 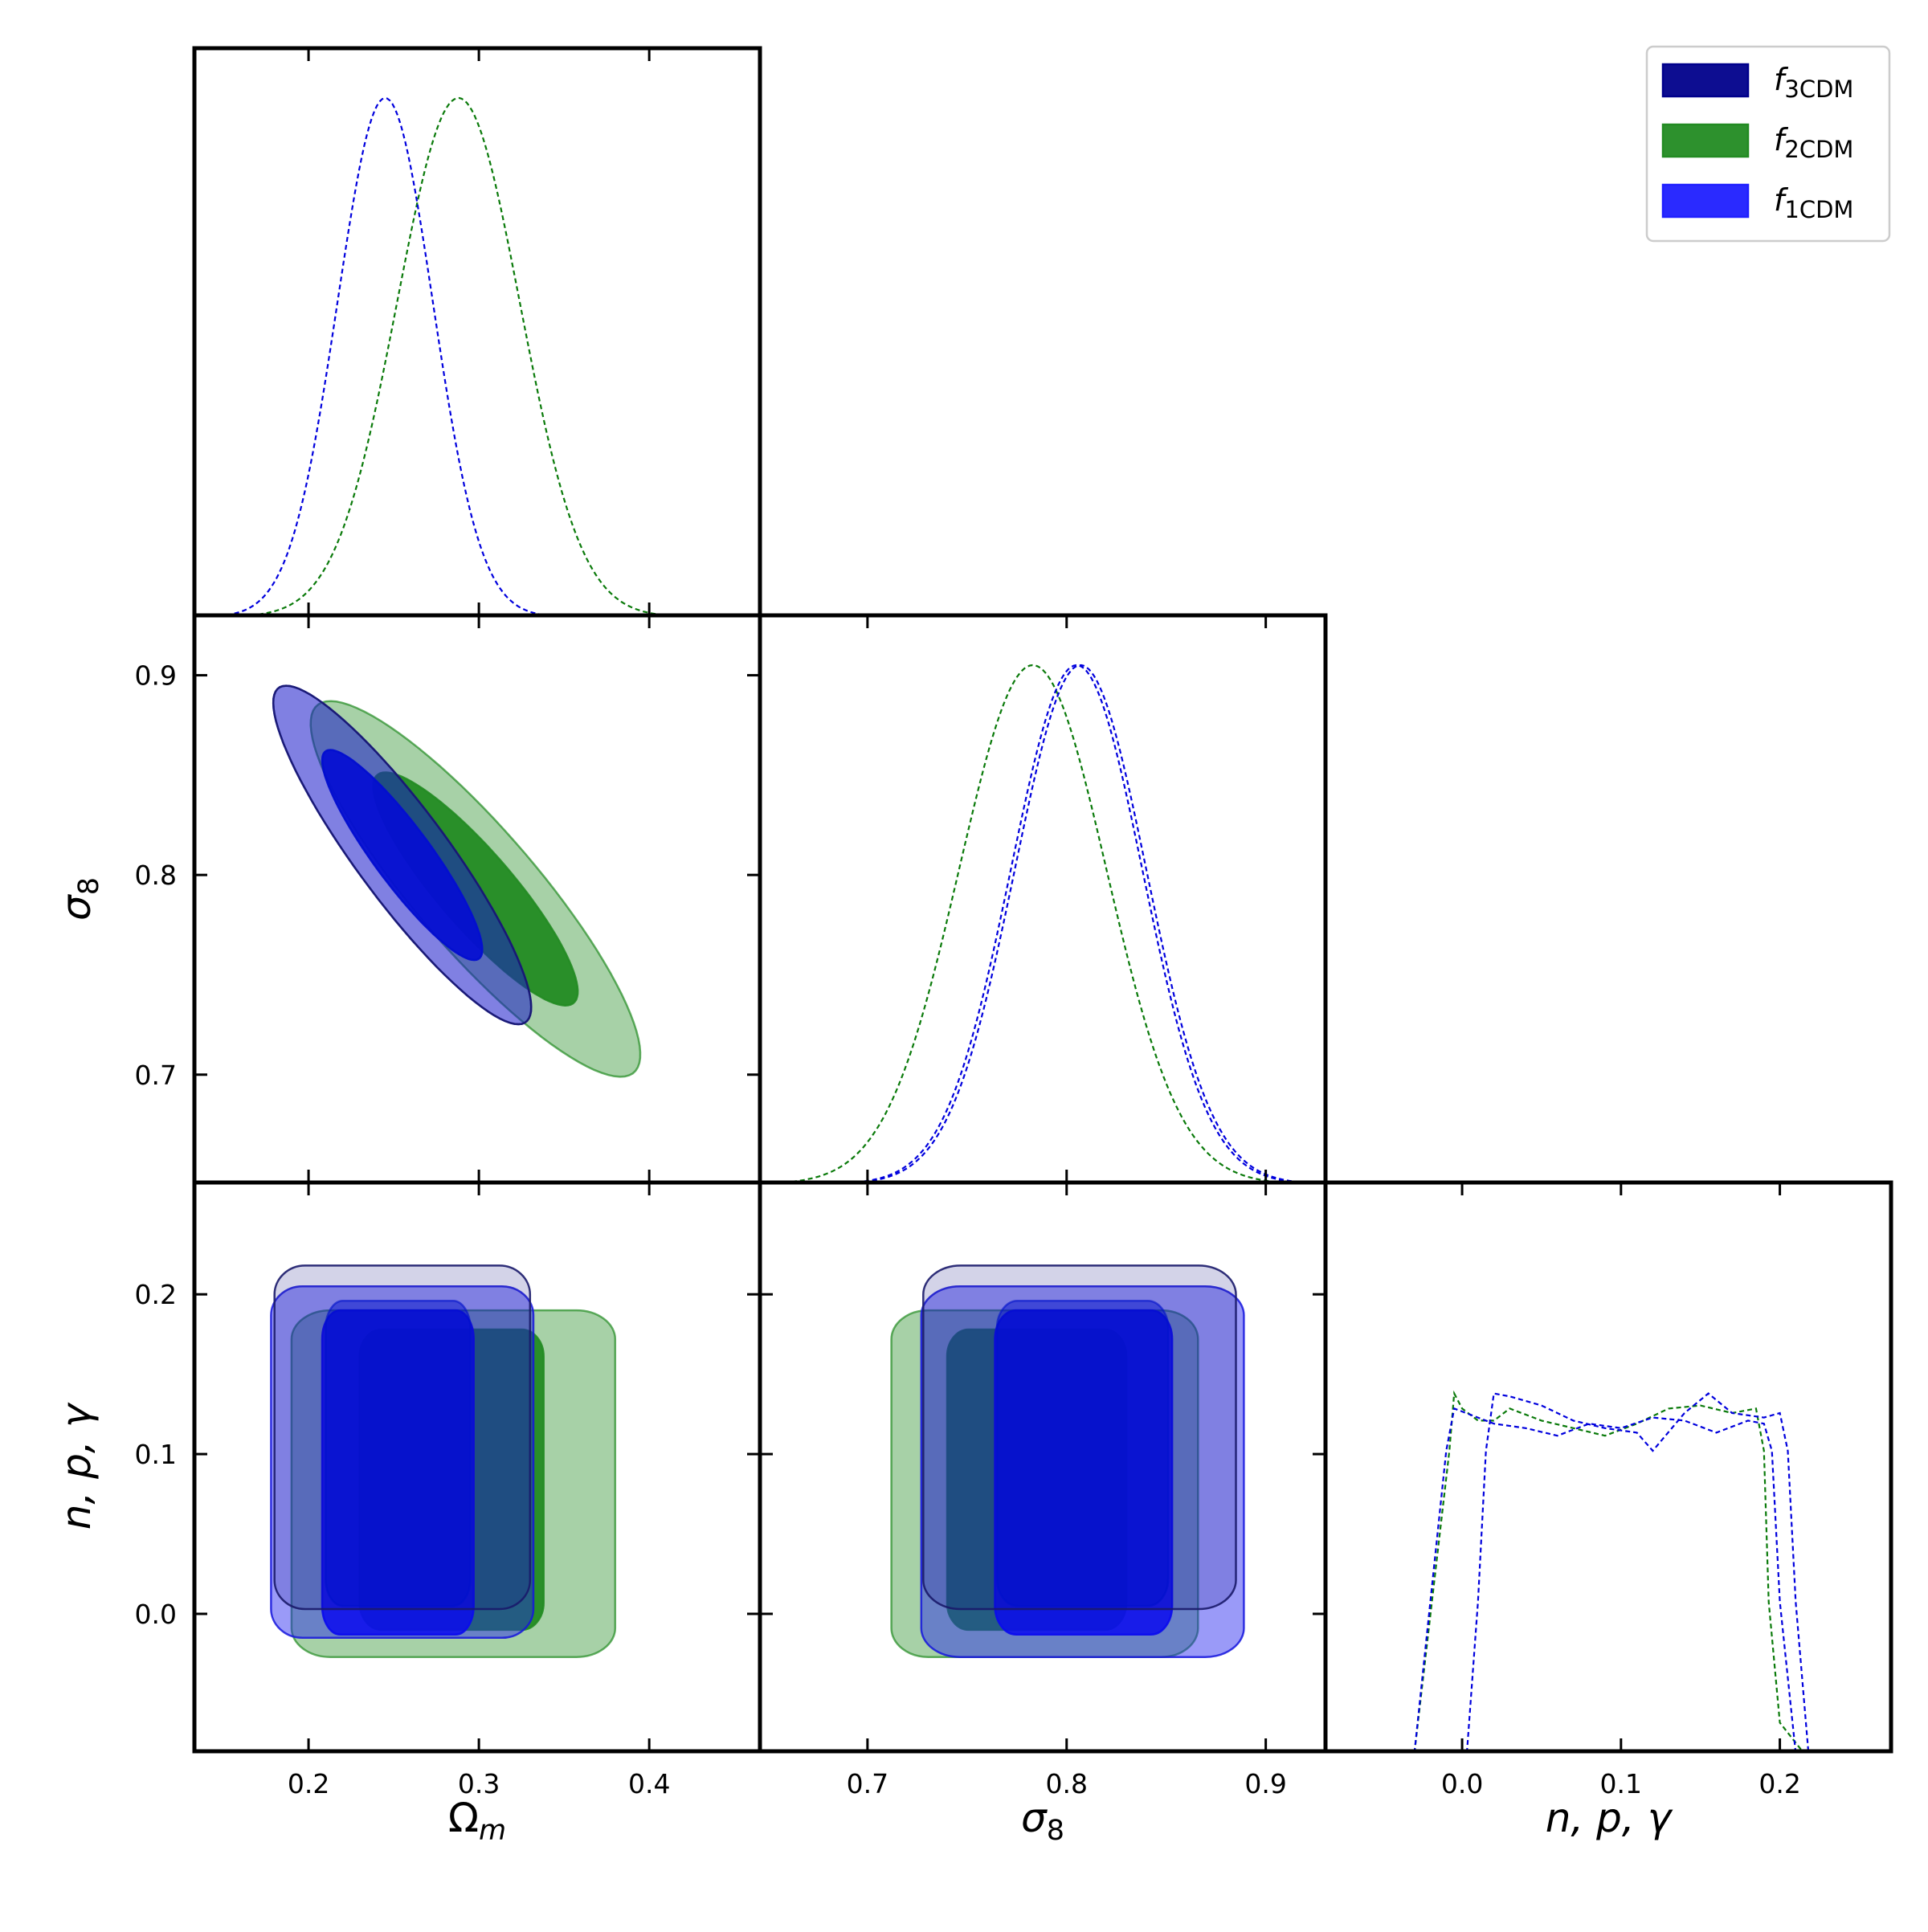 I want to click on panel-om-npg-contours, so click(x=444, y=1461).